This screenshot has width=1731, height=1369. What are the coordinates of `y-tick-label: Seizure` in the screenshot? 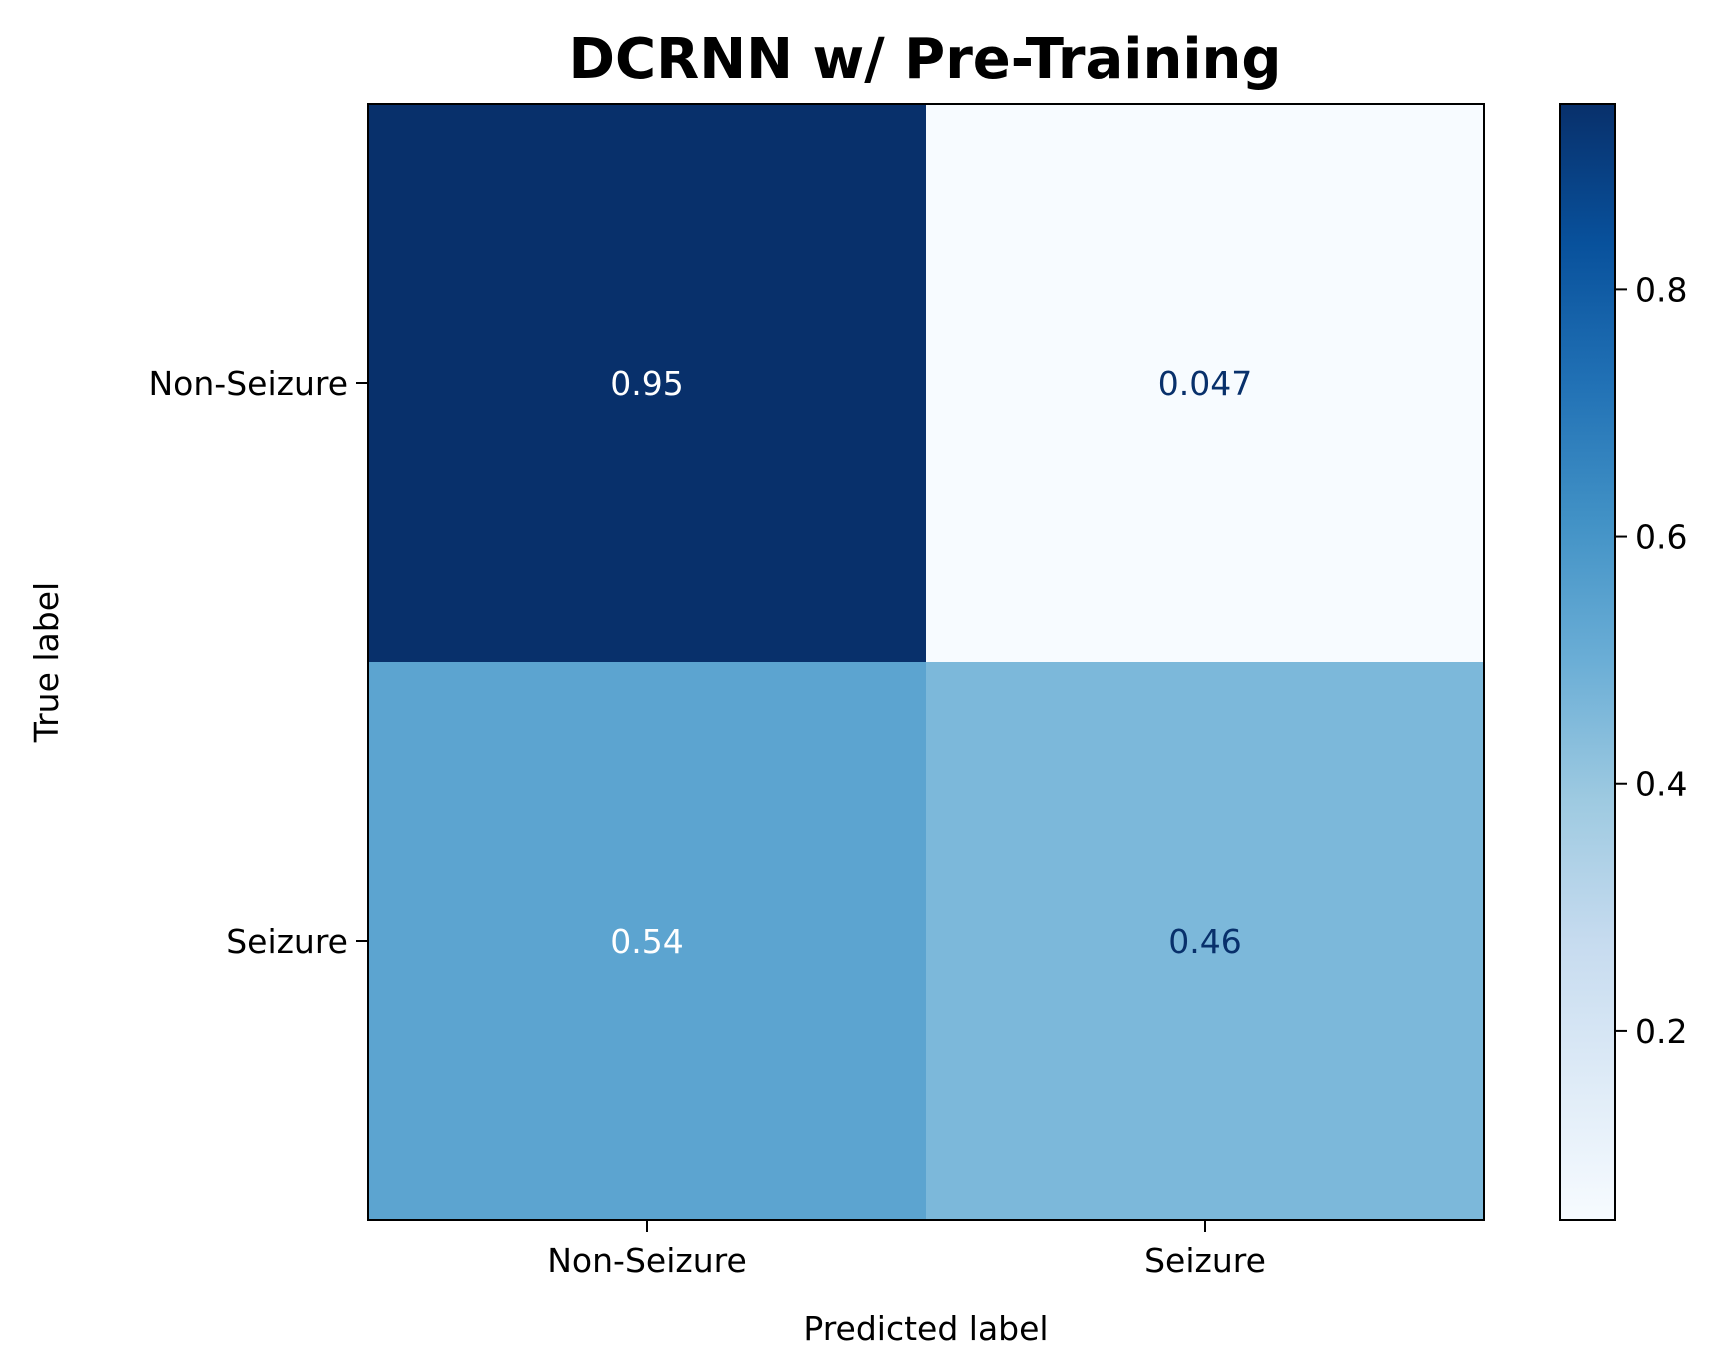 It's located at (287, 941).